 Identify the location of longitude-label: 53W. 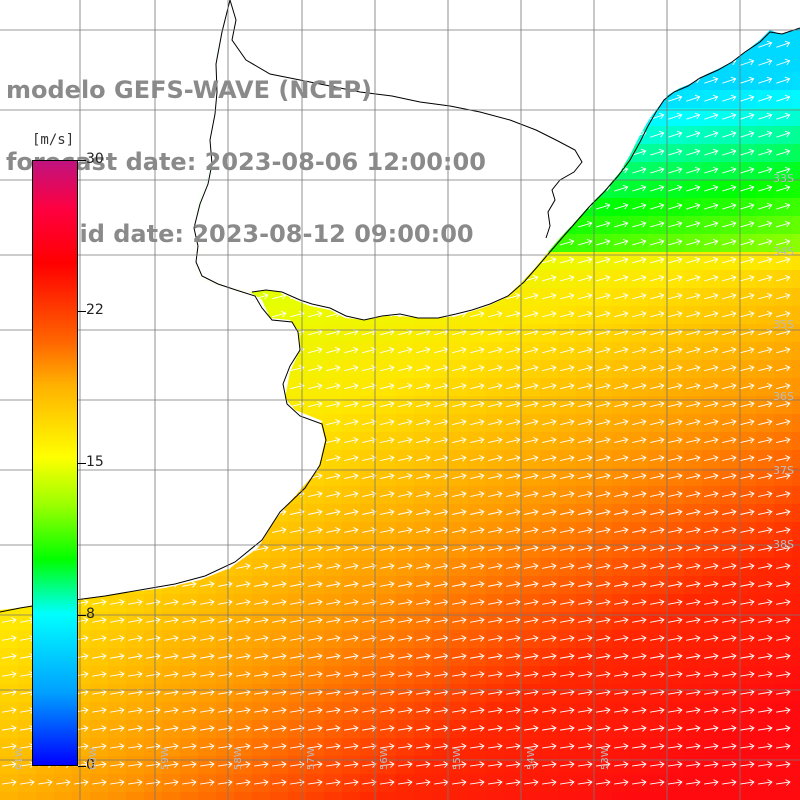
(605, 758).